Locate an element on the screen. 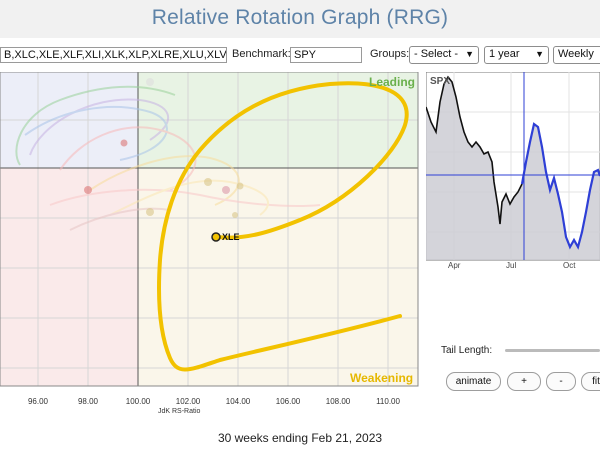 This screenshot has height=450, width=600. benchmark-label: Benchmark: is located at coordinates (261, 54).